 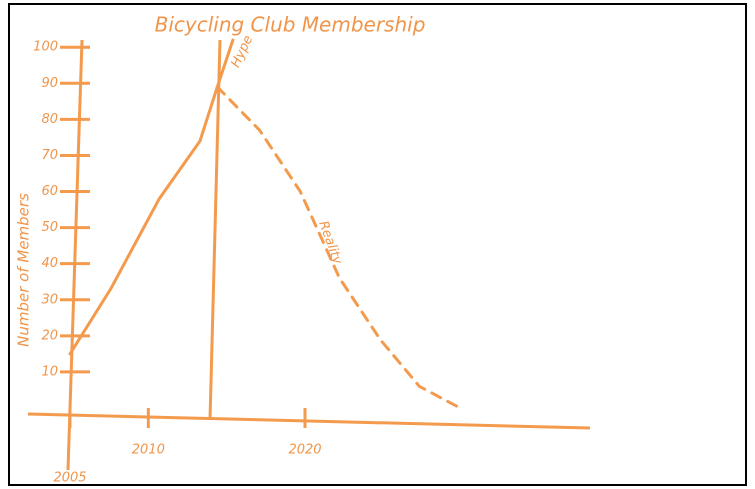 What do you see at coordinates (45, 47) in the screenshot?
I see `y-tick-label: 100` at bounding box center [45, 47].